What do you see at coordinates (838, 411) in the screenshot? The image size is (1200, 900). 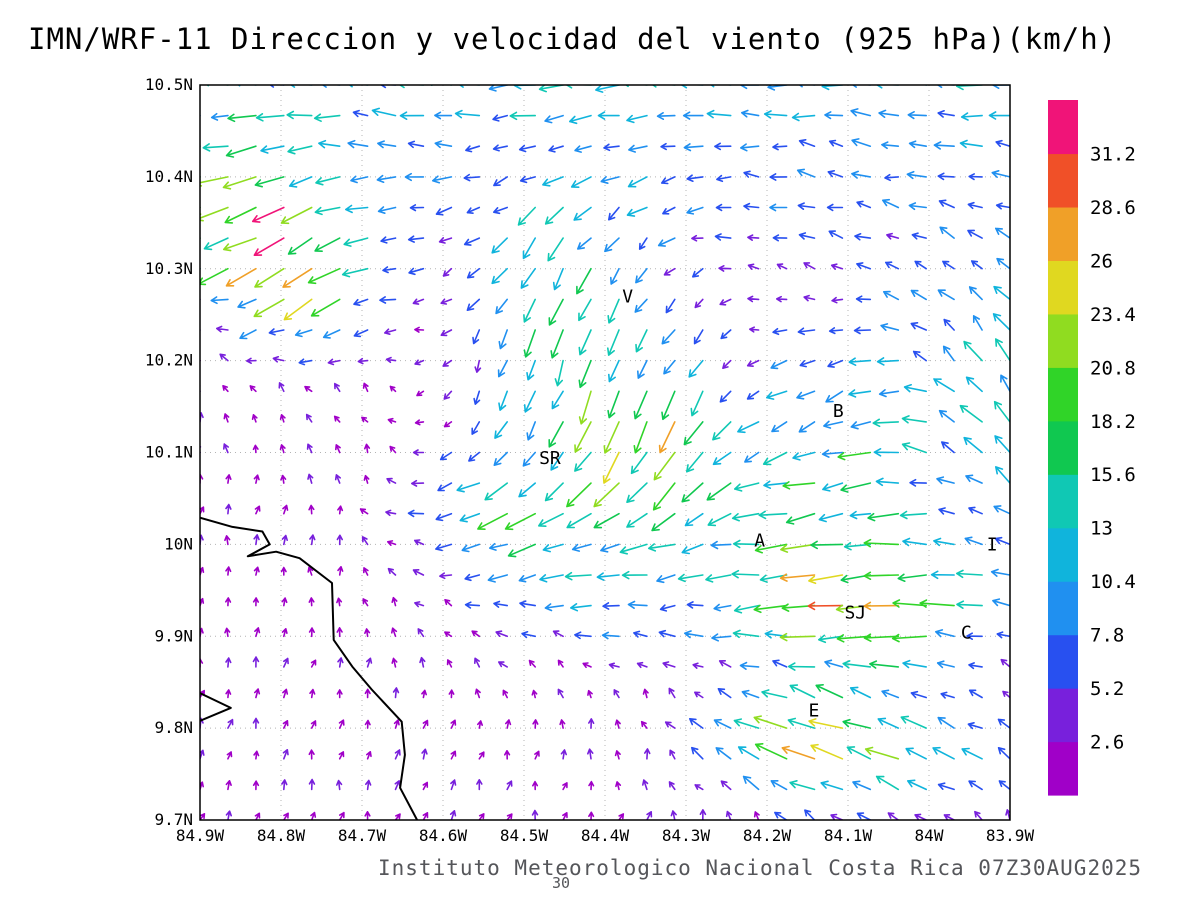 I see `svg-text: B` at bounding box center [838, 411].